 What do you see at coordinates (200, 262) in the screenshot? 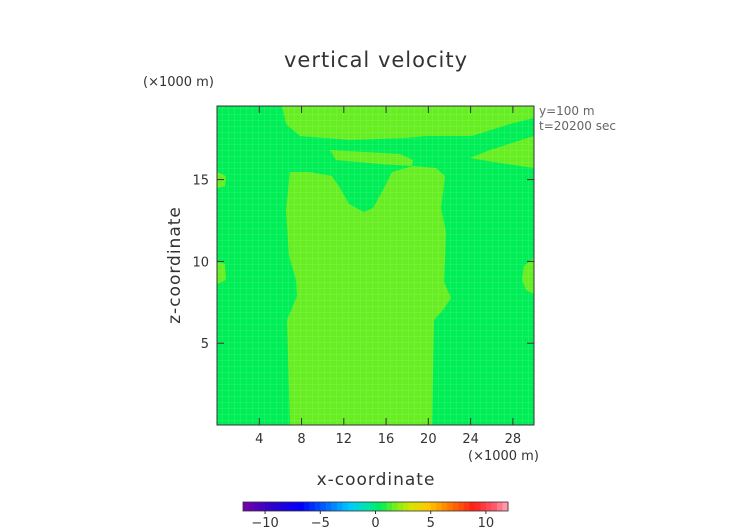
I see `y-tick-label: 10` at bounding box center [200, 262].